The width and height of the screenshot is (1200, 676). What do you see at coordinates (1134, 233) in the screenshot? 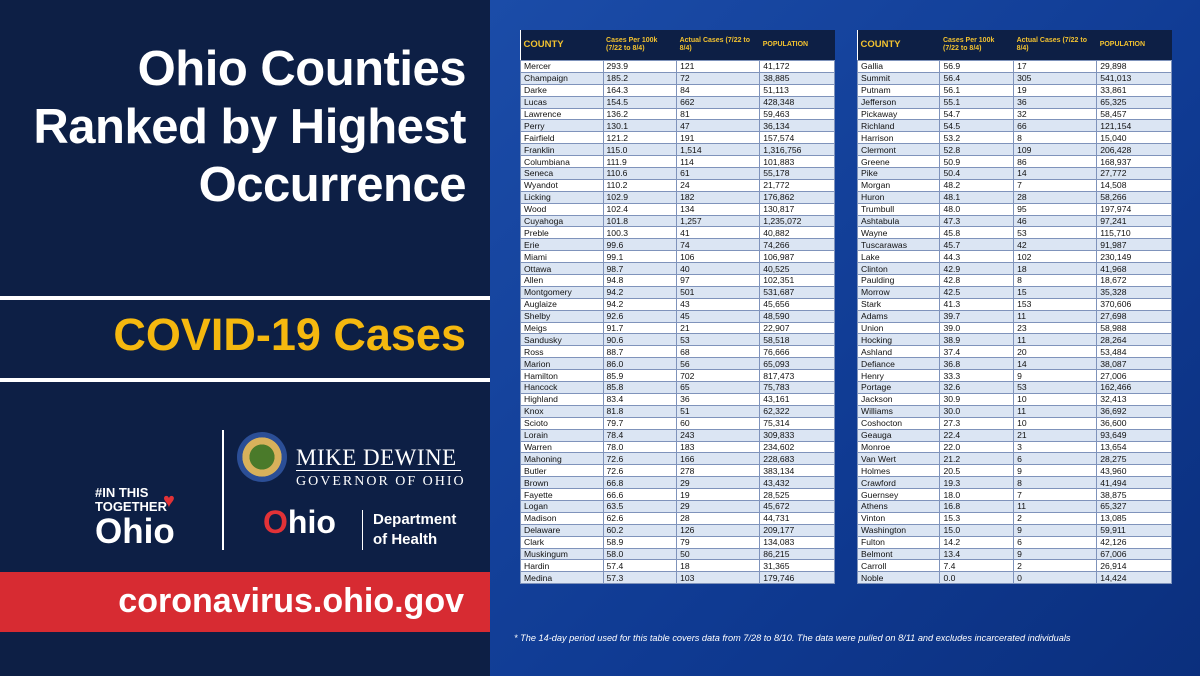
I see `population-cell: 115,710` at bounding box center [1134, 233].